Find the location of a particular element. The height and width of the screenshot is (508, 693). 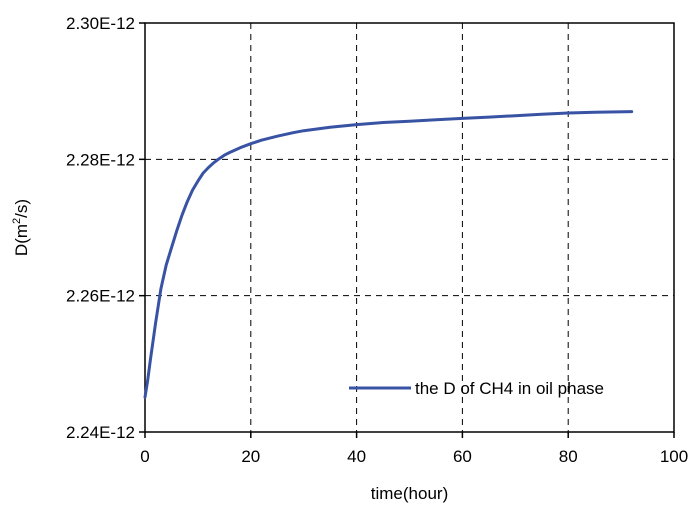

y-tick-label: 2.28E-12 is located at coordinates (100, 159).